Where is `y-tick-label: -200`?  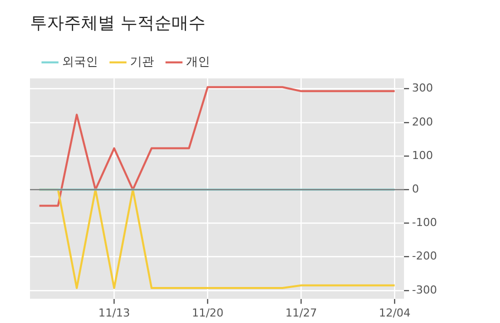
y-tick-label: -200 is located at coordinates (425, 256).